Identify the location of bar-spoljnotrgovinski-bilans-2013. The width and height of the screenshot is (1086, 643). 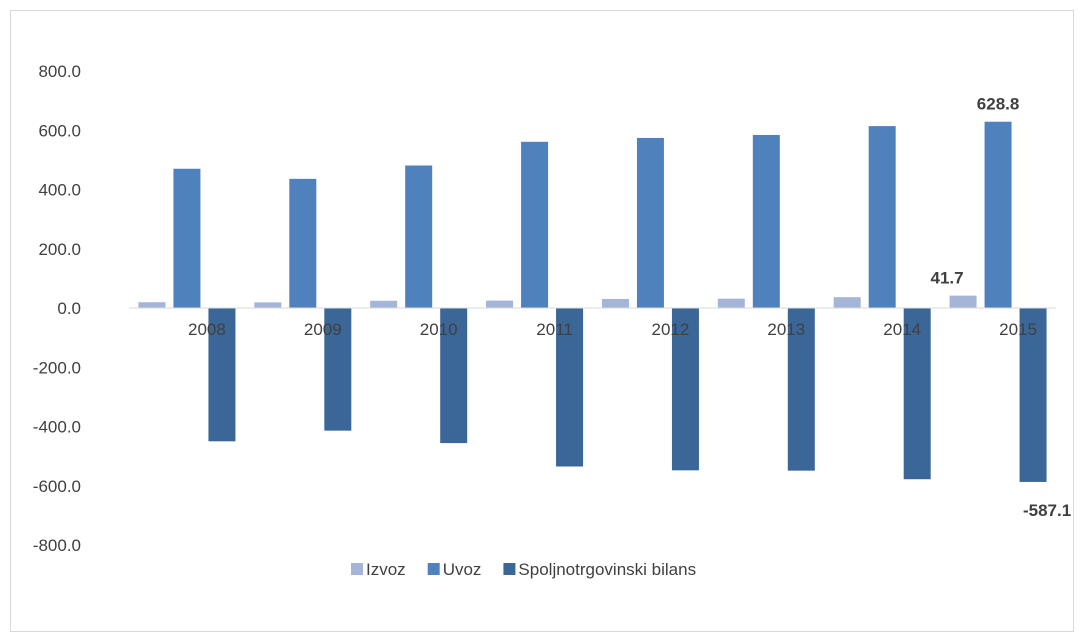
(801, 389).